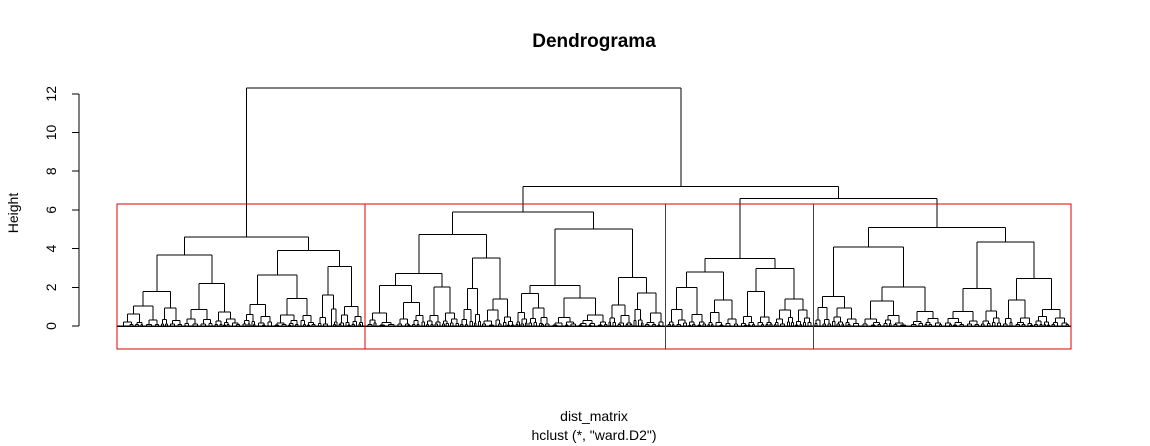 Image resolution: width=1150 pixels, height=446 pixels. I want to click on y-tick-label: 0, so click(51, 326).